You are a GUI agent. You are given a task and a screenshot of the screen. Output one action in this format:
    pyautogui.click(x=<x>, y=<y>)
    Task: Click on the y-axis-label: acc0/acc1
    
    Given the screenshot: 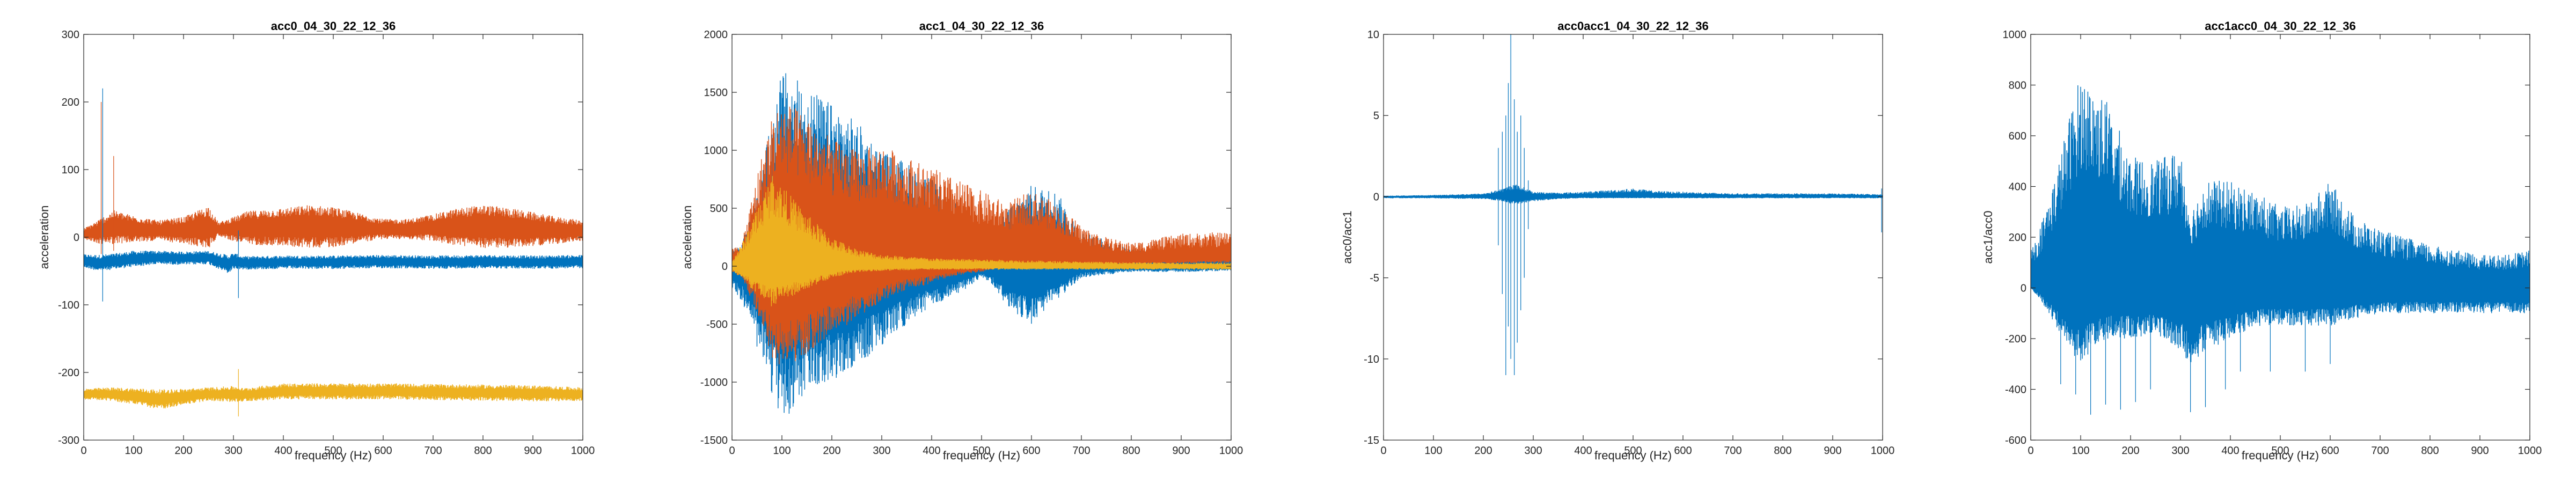 What is the action you would take?
    pyautogui.click(x=1347, y=237)
    